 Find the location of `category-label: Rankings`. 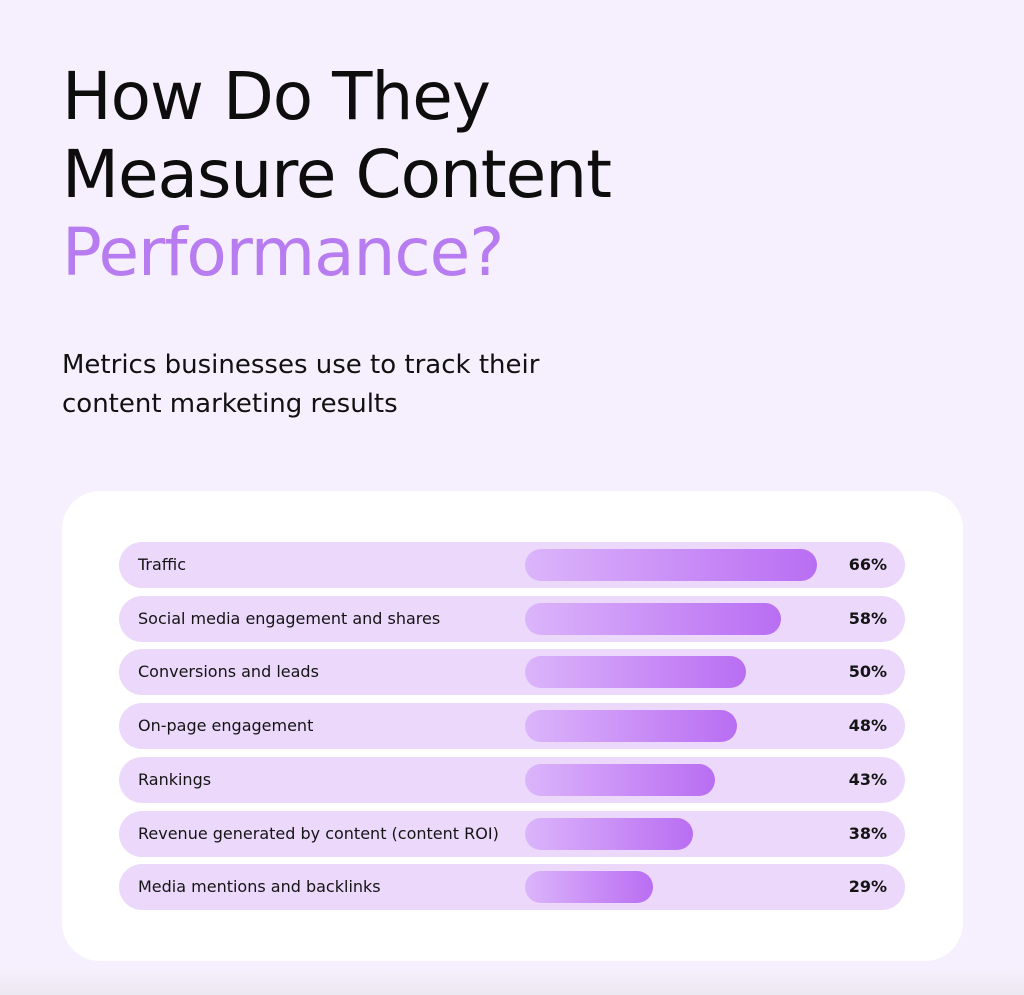

category-label: Rankings is located at coordinates (175, 779).